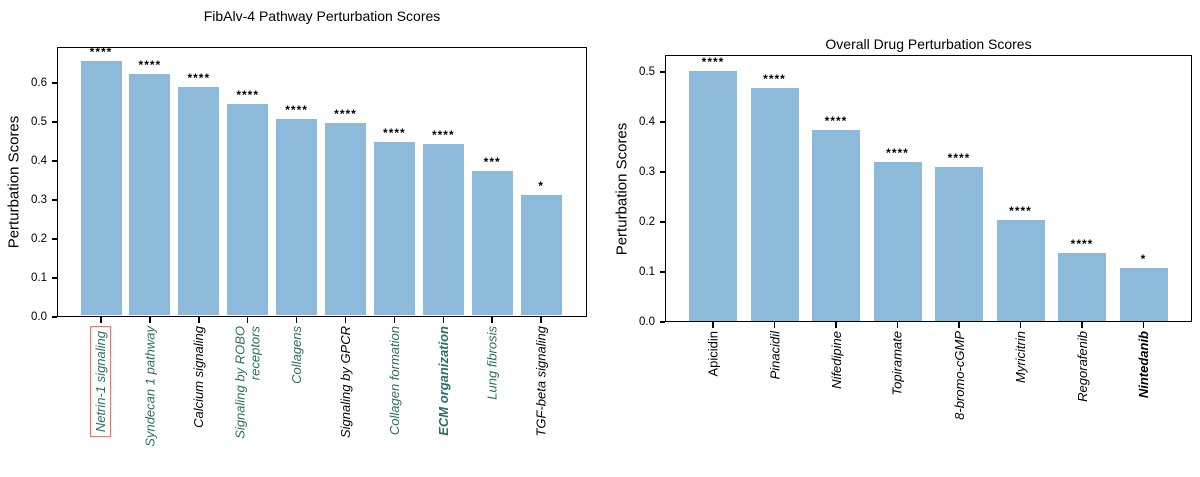 Image resolution: width=1200 pixels, height=477 pixels. What do you see at coordinates (322, 16) in the screenshot?
I see `chart-title: FibAlv-4 Pathway Perturbation Scores` at bounding box center [322, 16].